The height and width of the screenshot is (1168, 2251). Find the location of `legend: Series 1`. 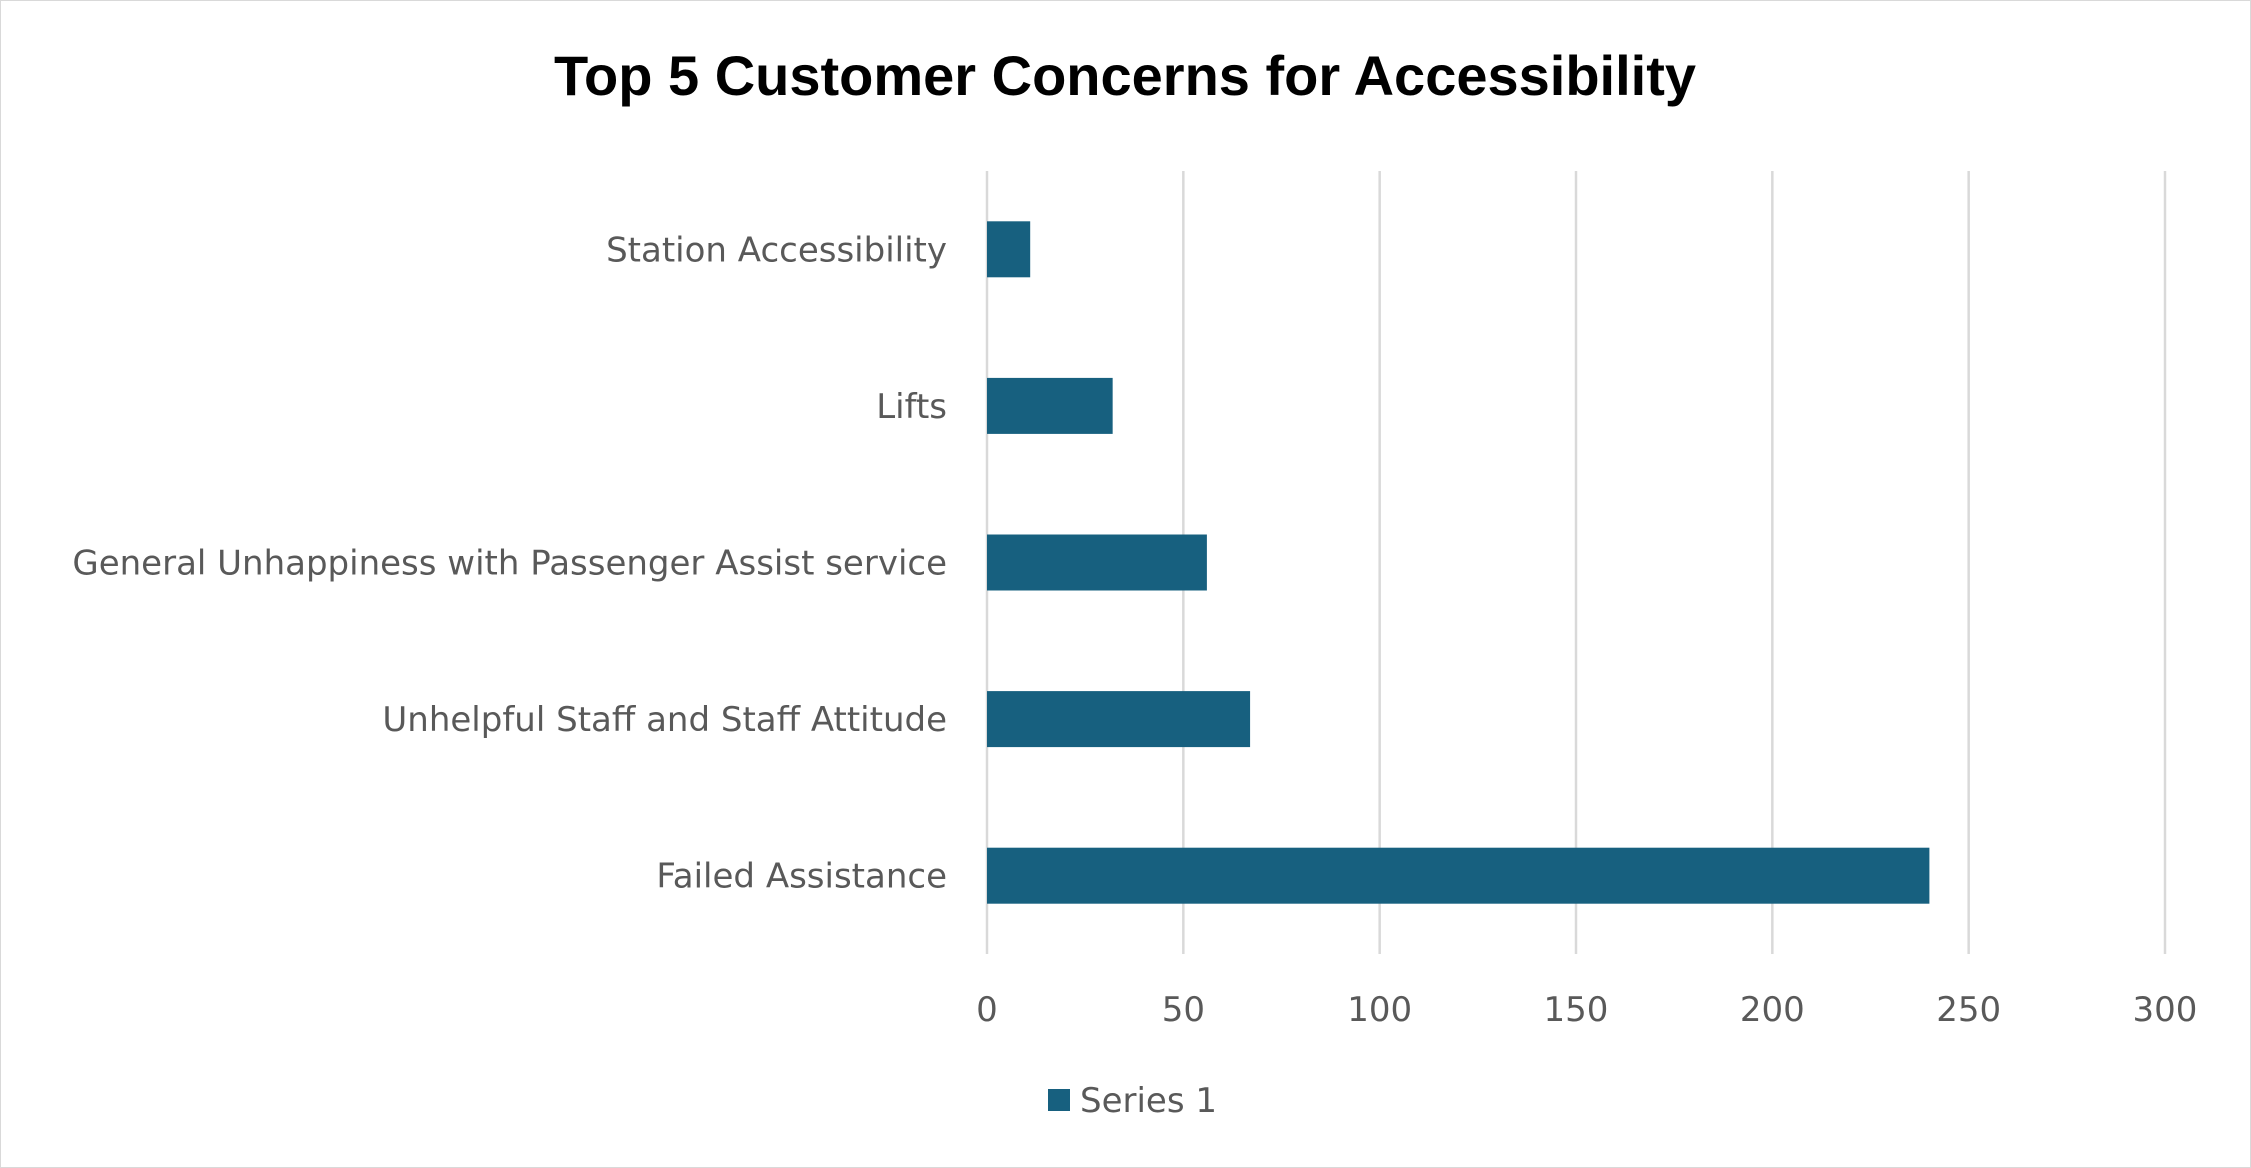

legend: Series 1 is located at coordinates (1132, 1101).